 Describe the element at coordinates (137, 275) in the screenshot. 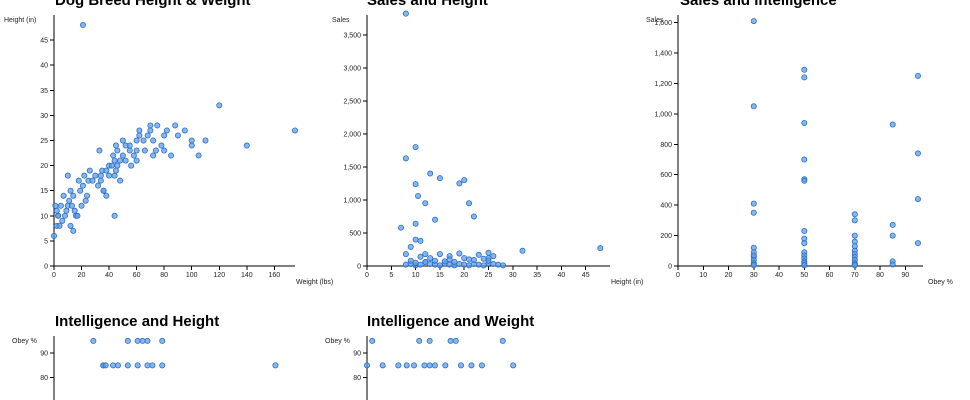

I see `breed-x-tick-label: 60` at that location.